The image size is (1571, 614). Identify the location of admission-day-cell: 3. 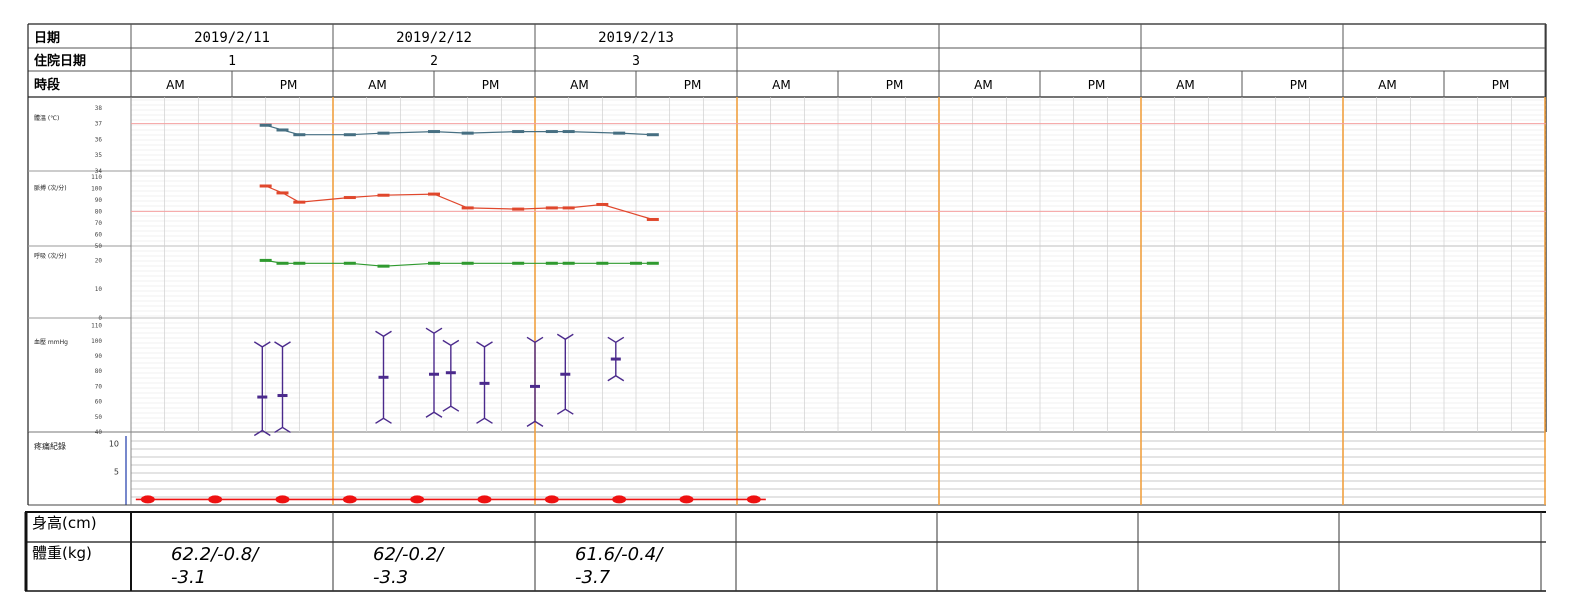
(636, 61).